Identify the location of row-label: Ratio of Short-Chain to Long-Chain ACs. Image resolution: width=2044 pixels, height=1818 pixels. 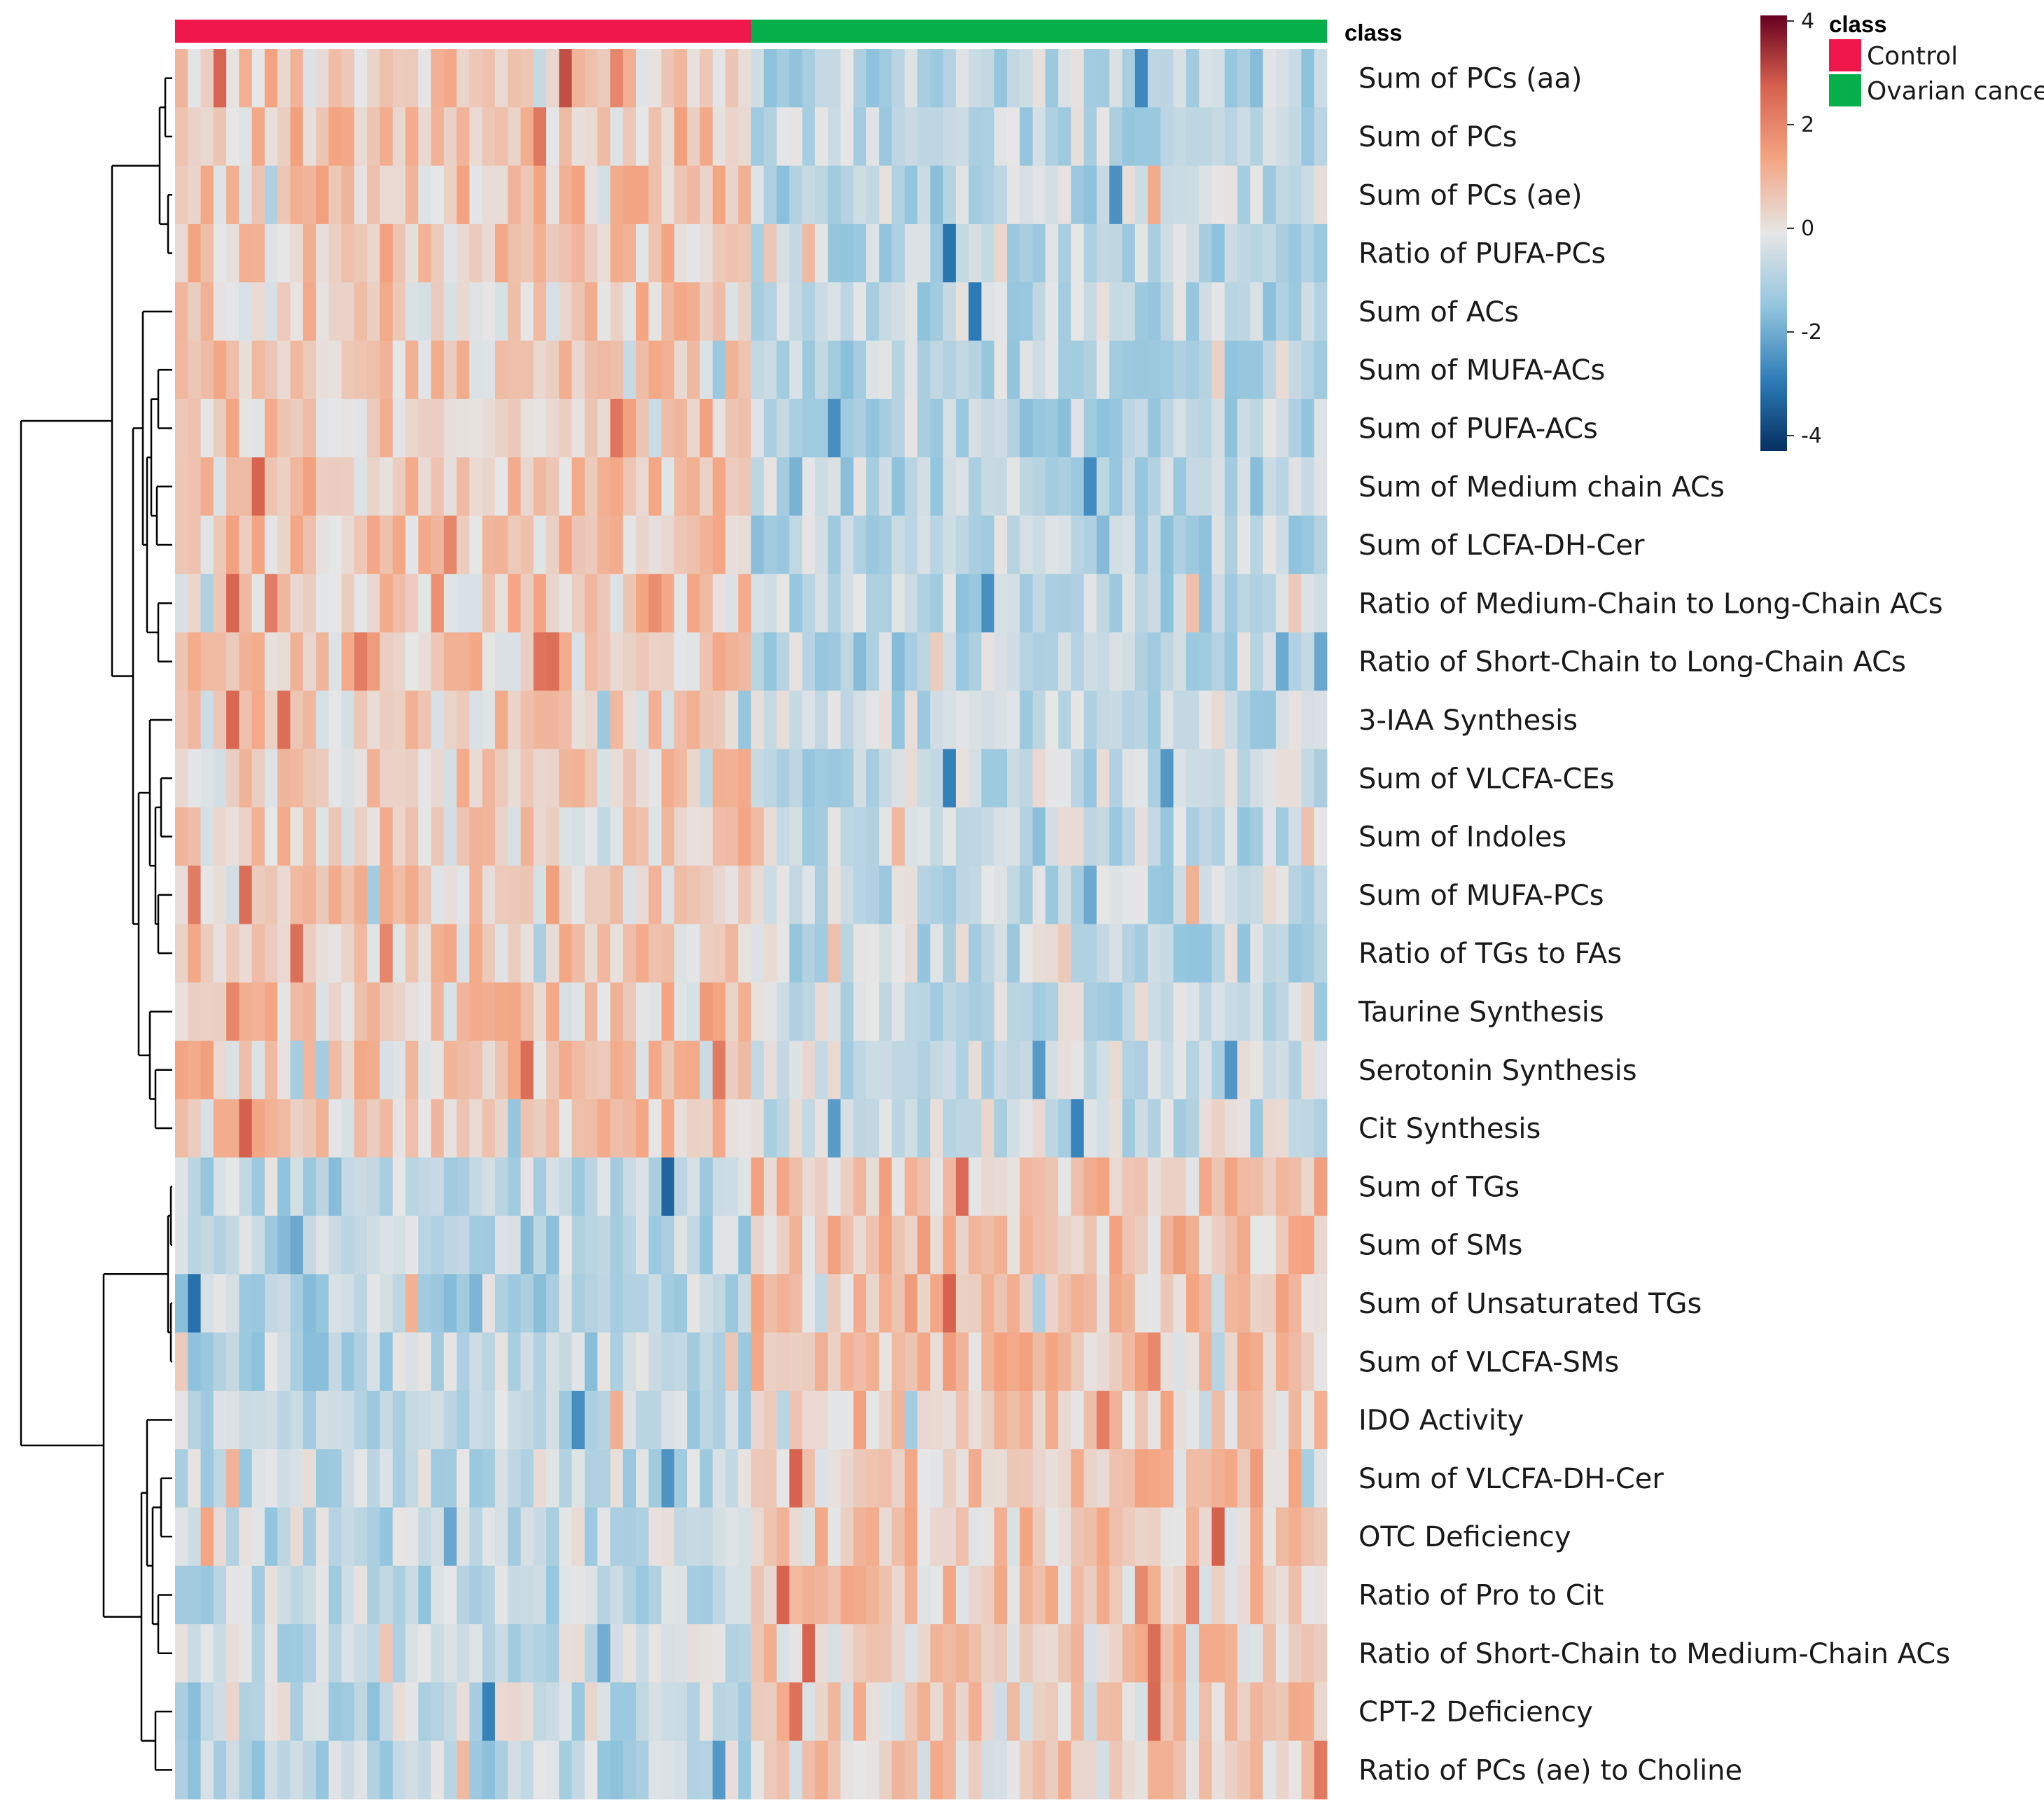
(1632, 663).